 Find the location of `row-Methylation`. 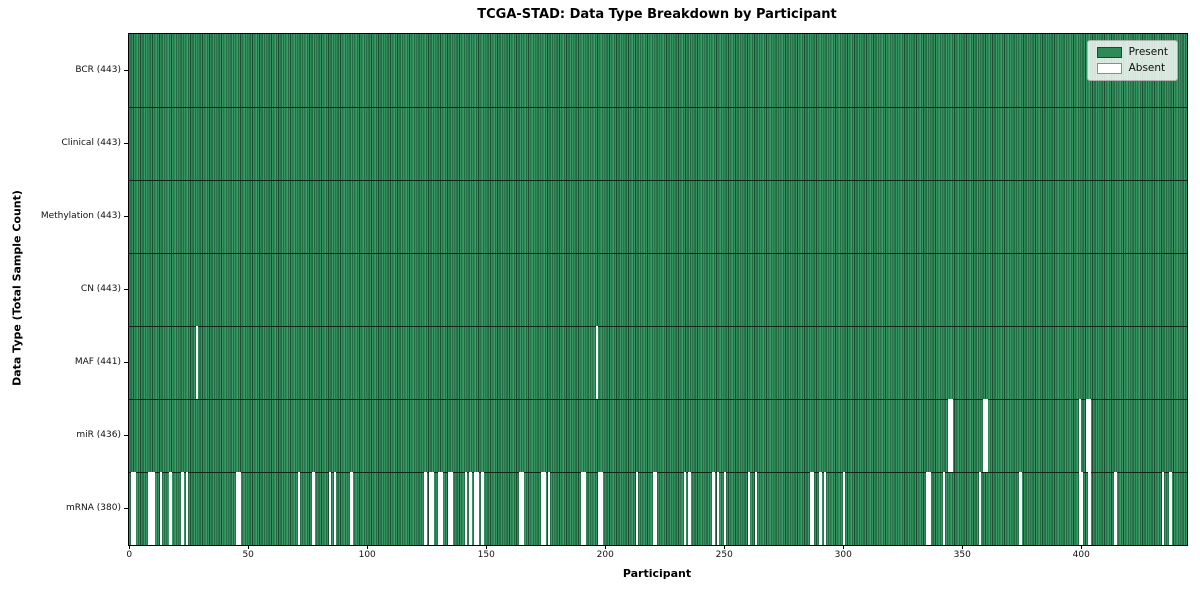

row-Methylation is located at coordinates (658, 216).